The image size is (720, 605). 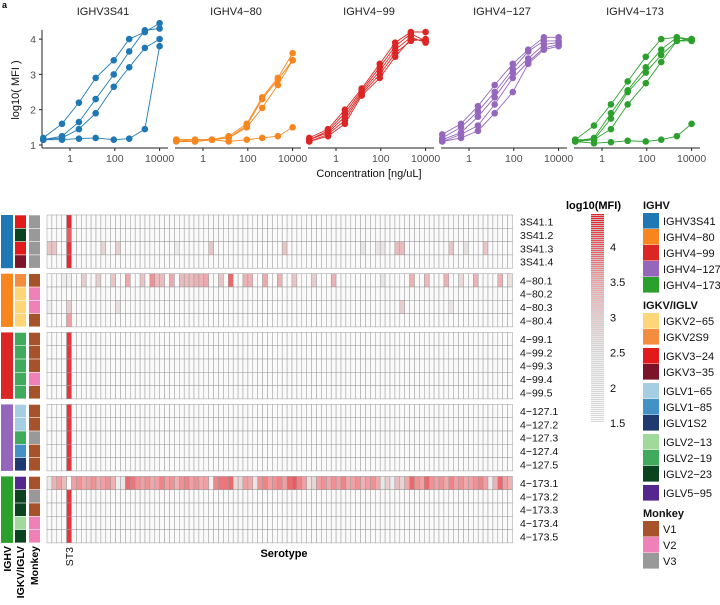 I want to click on legend-swatch, so click(x=651, y=221).